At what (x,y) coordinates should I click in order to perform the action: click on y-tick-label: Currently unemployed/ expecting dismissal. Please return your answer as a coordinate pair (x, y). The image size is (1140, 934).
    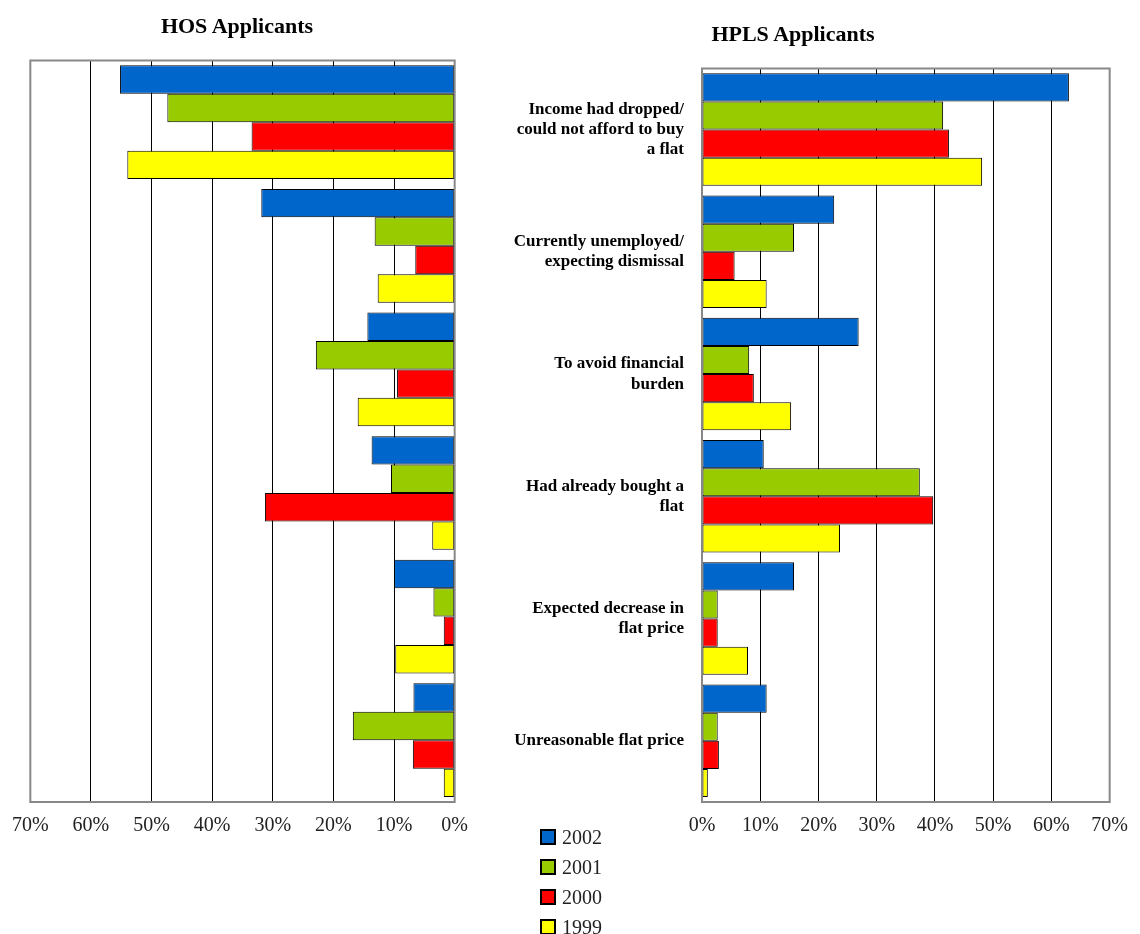
    Looking at the image, I should click on (599, 250).